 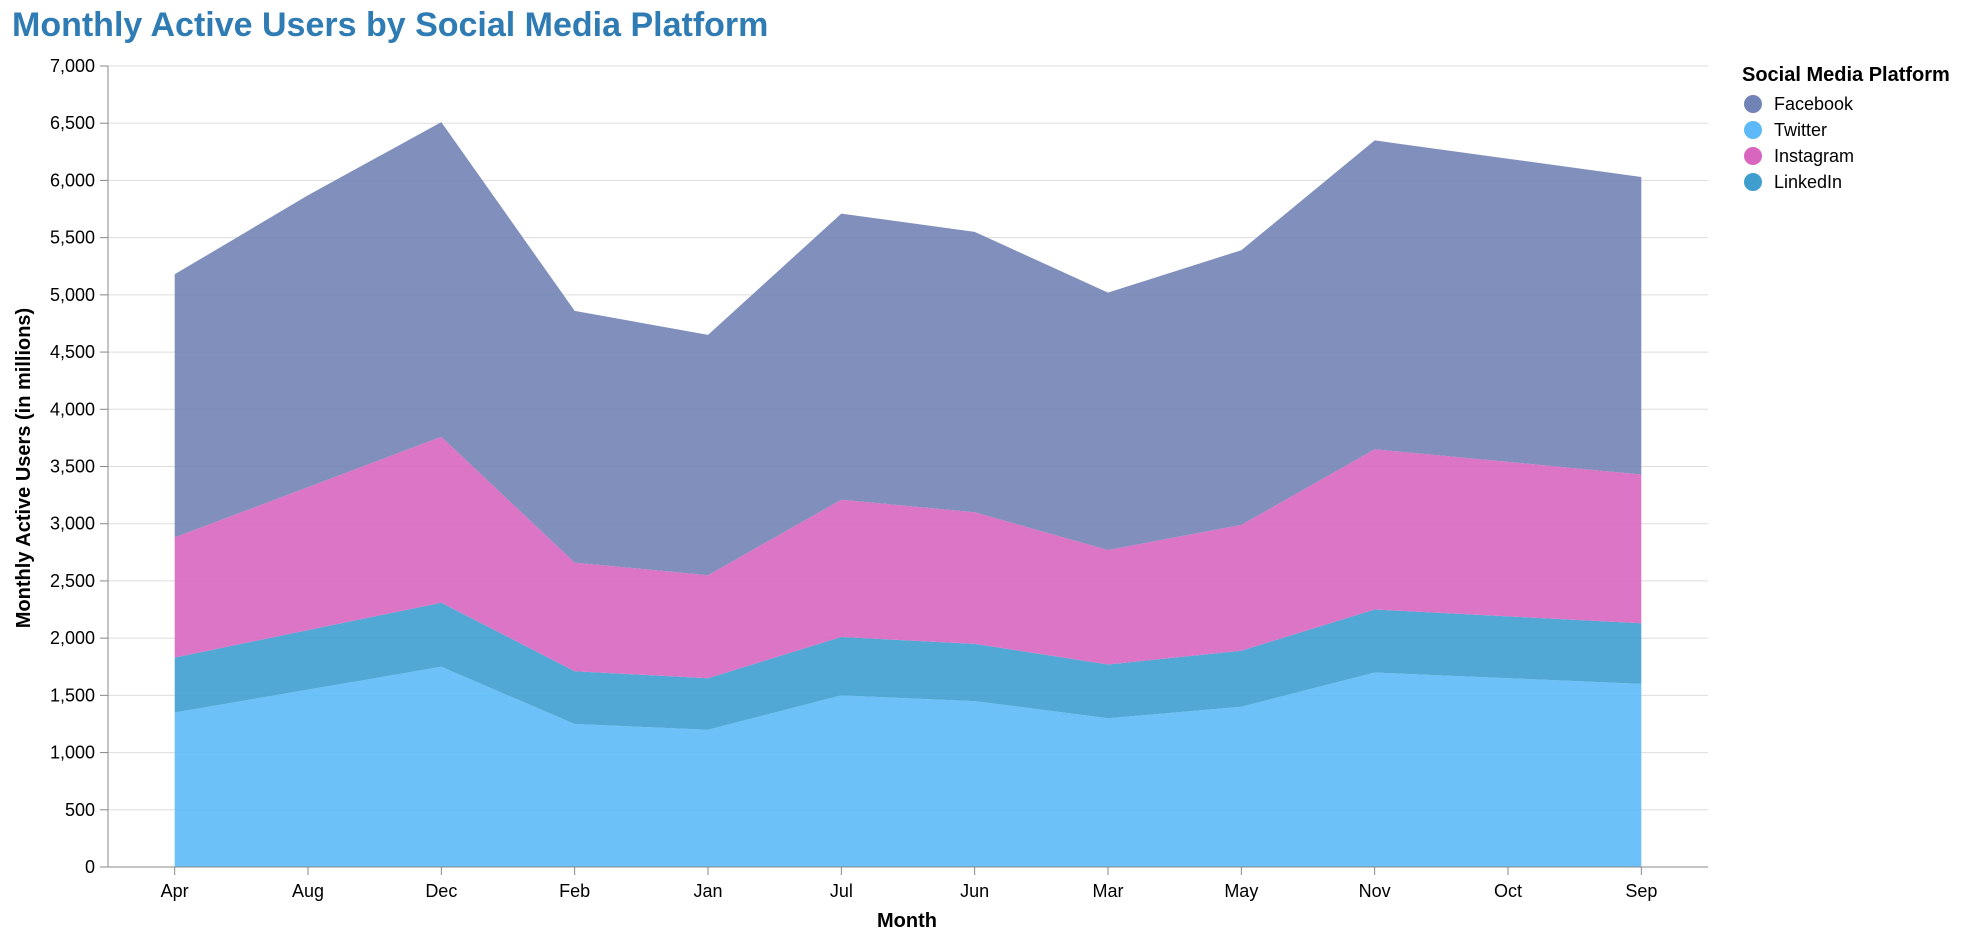 I want to click on x-tick-label: May, so click(x=1241, y=891).